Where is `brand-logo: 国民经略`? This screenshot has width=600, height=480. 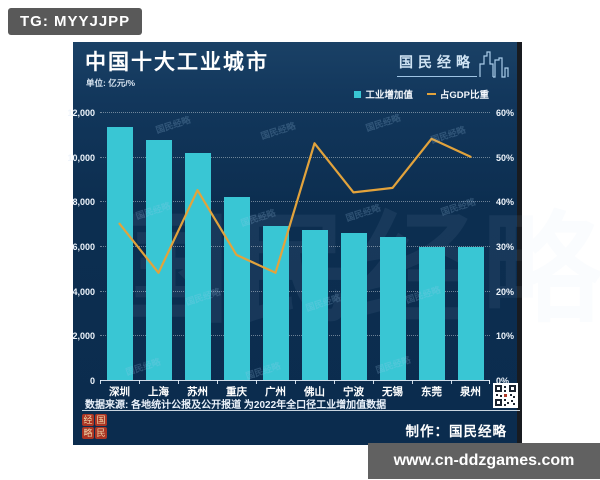 brand-logo: 国民经略 is located at coordinates (453, 64).